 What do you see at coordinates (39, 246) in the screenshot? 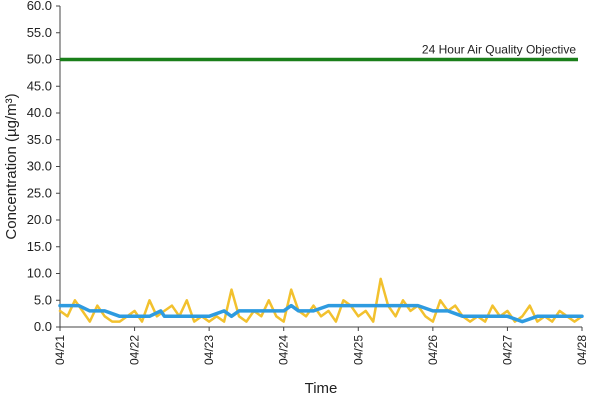
I see `y-tick-label: 15.0` at bounding box center [39, 246].